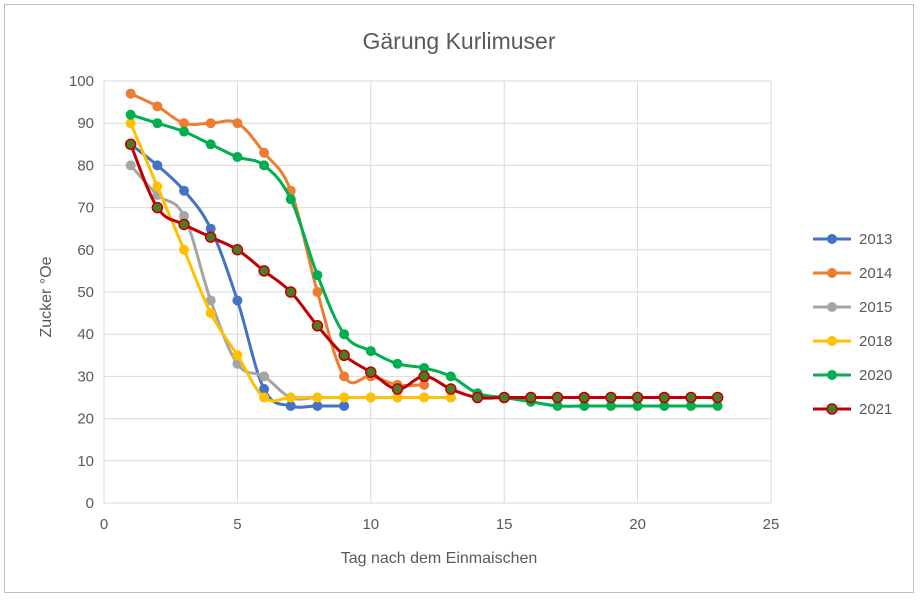  Describe the element at coordinates (852, 375) in the screenshot. I see `legend-item-2020: 2020` at that location.